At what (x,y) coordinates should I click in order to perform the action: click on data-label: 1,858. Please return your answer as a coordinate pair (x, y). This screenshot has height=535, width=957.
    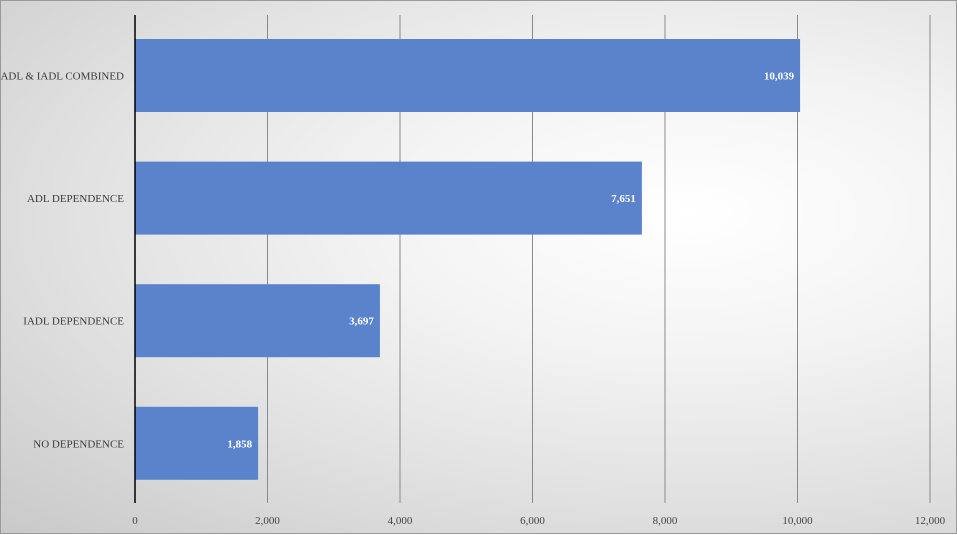
    Looking at the image, I should click on (239, 444).